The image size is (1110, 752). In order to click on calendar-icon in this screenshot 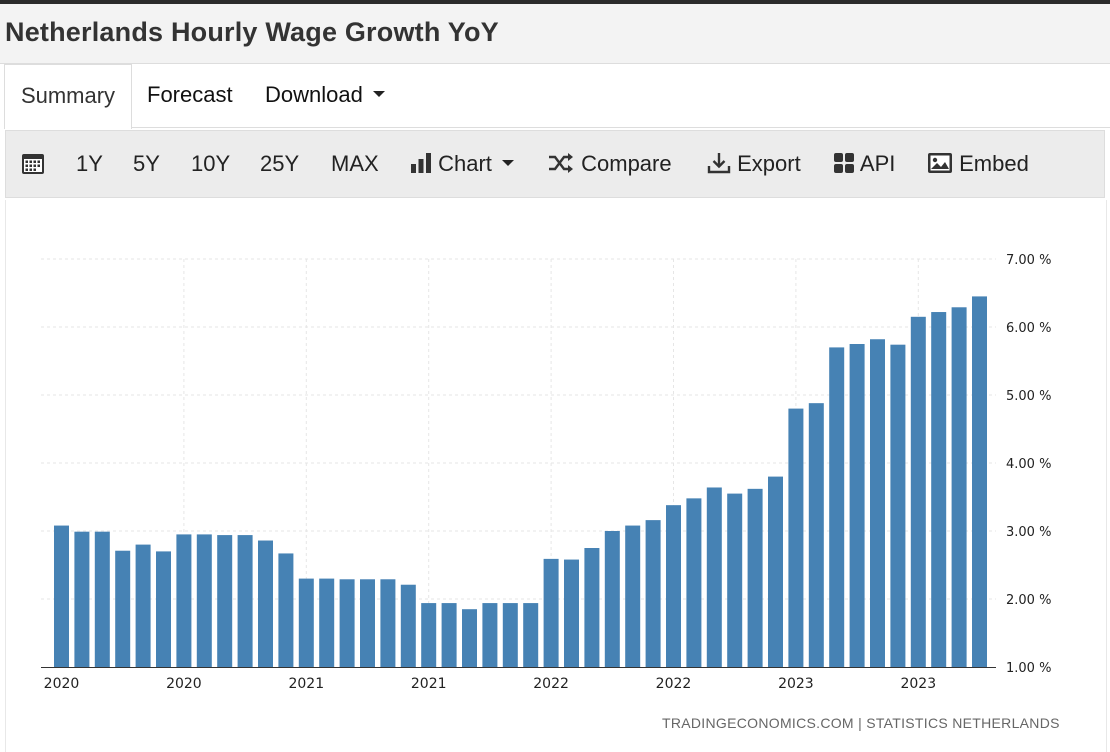, I will do `click(33, 164)`.